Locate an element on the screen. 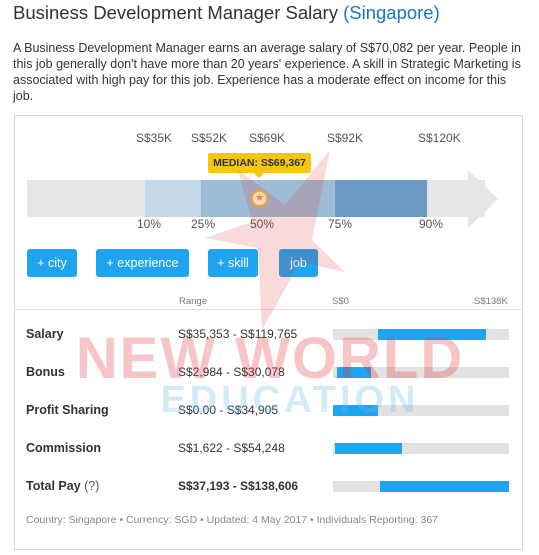 The height and width of the screenshot is (555, 539). median-star-icon: ★ is located at coordinates (259, 198).